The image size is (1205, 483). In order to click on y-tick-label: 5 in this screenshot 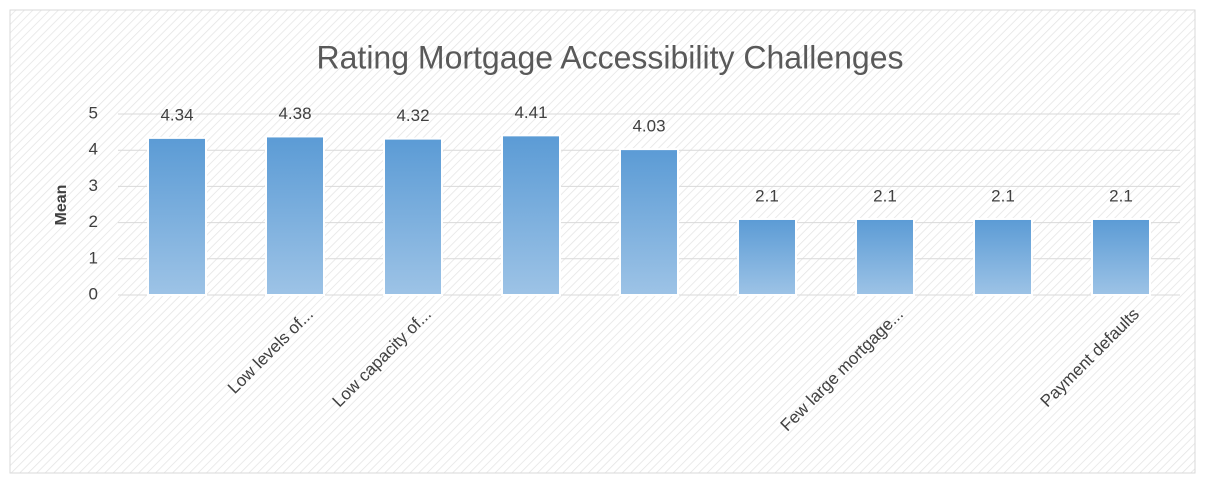, I will do `click(93, 112)`.